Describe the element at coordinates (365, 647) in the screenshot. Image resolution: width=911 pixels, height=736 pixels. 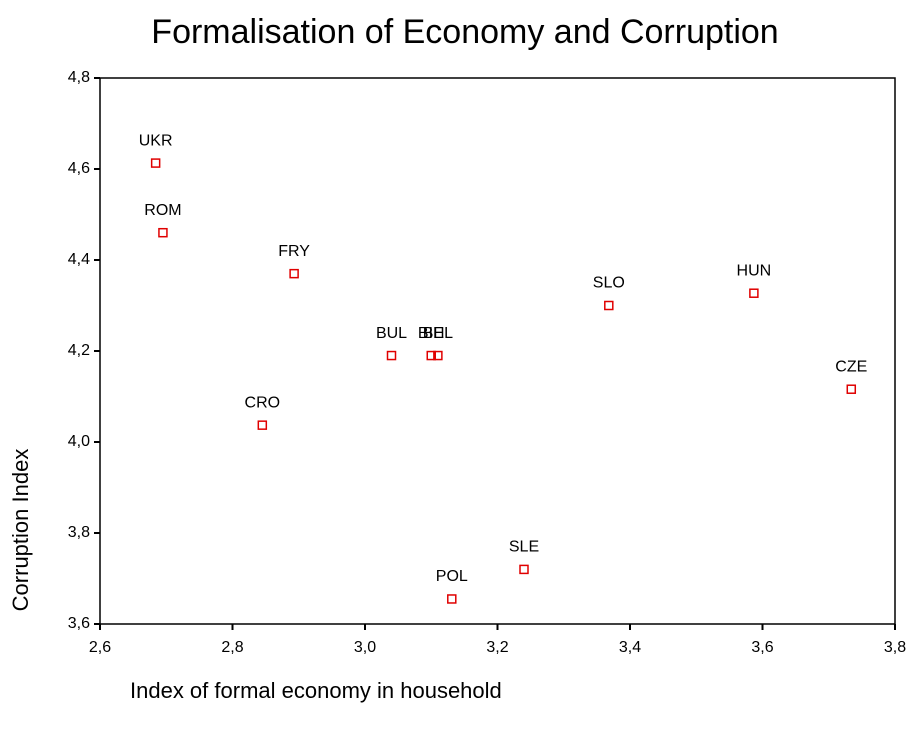
I see `x-tick-label: 3,0` at that location.